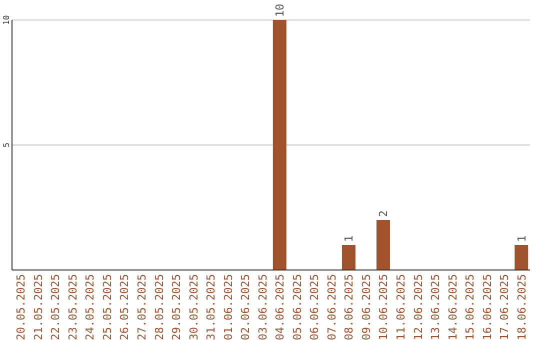 The image size is (540, 340). I want to click on x-tick-label: 26.05.2025, so click(125, 307).